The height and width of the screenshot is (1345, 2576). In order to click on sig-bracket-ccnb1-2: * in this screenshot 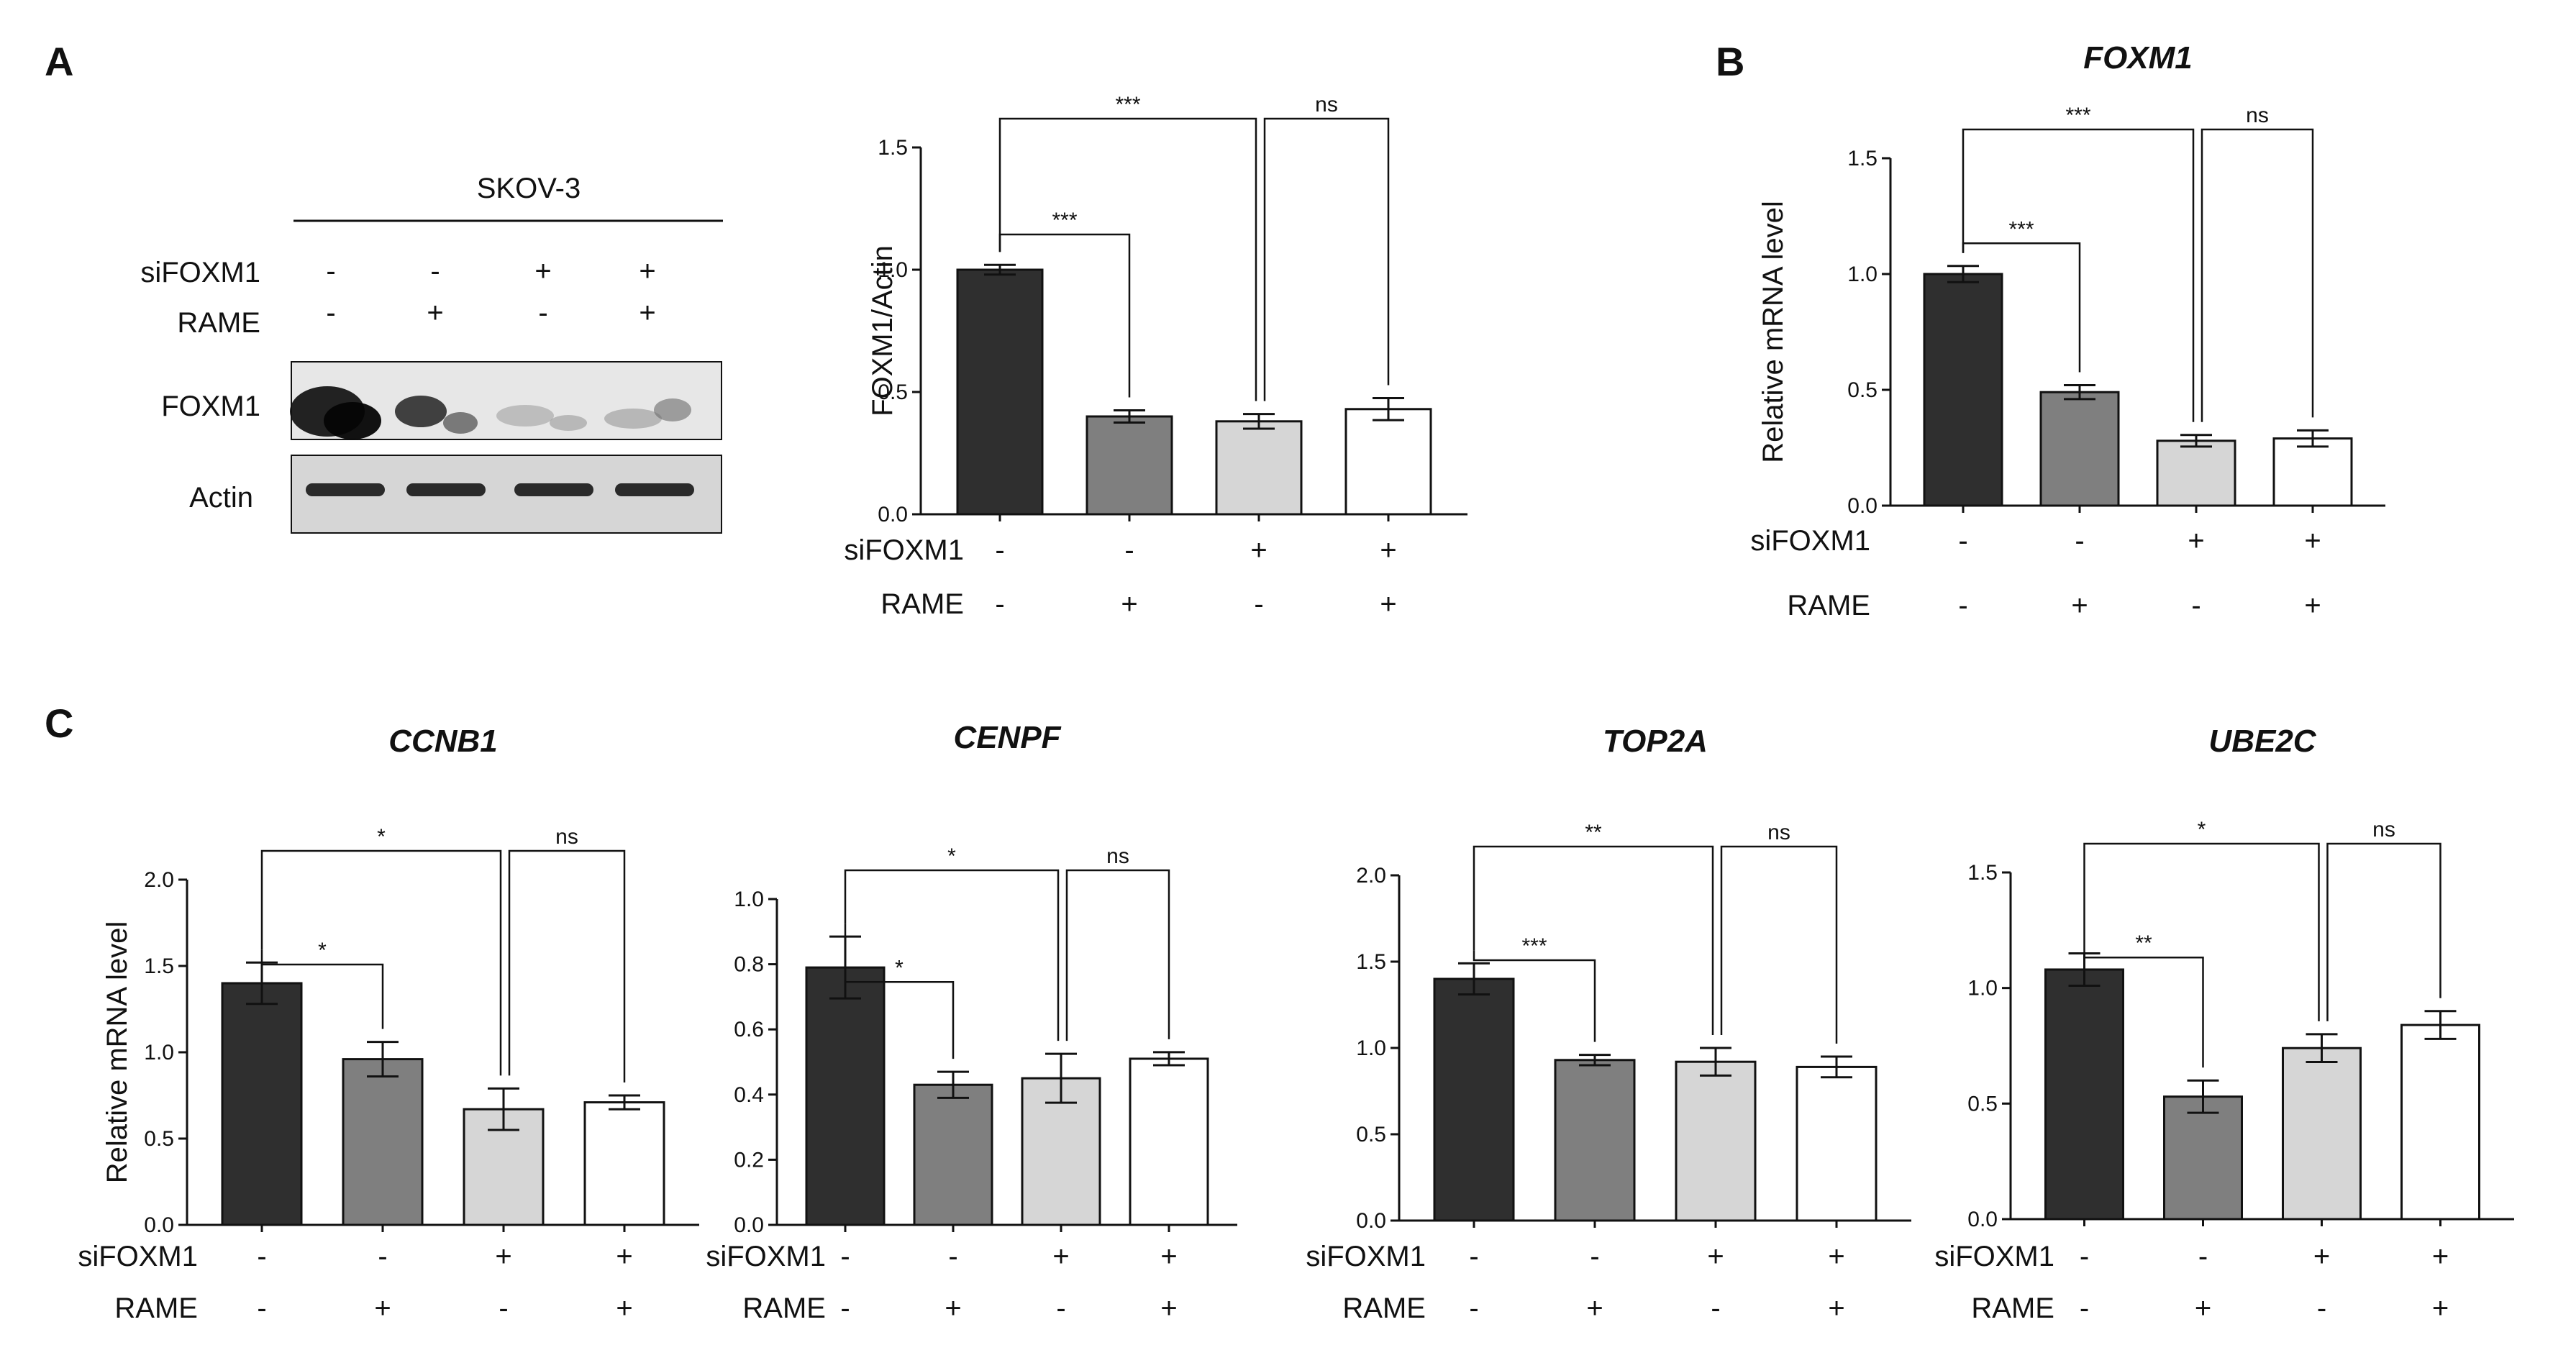, I will do `click(381, 950)`.